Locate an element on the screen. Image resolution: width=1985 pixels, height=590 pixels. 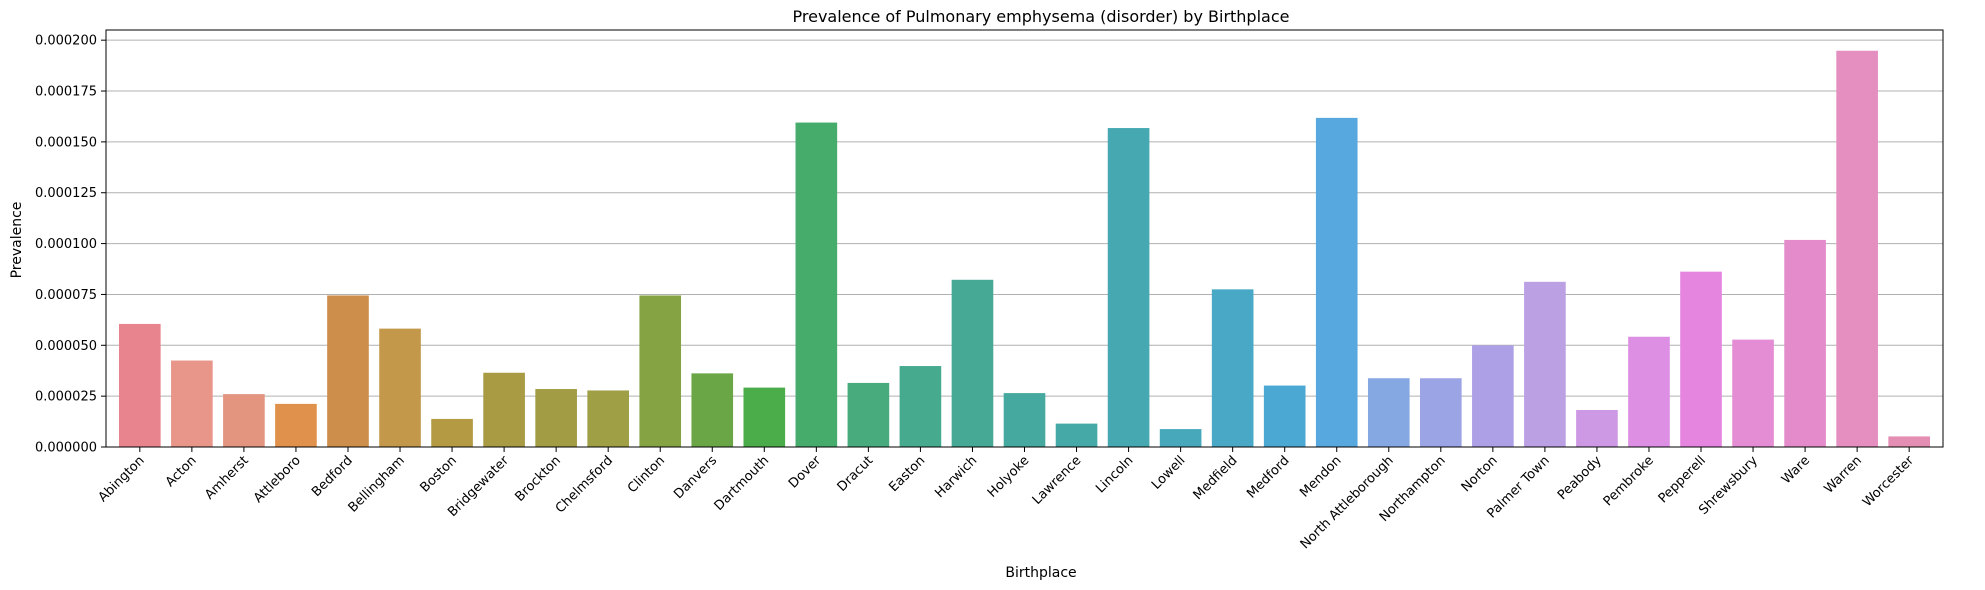
bar-lincoln is located at coordinates (1128, 288).